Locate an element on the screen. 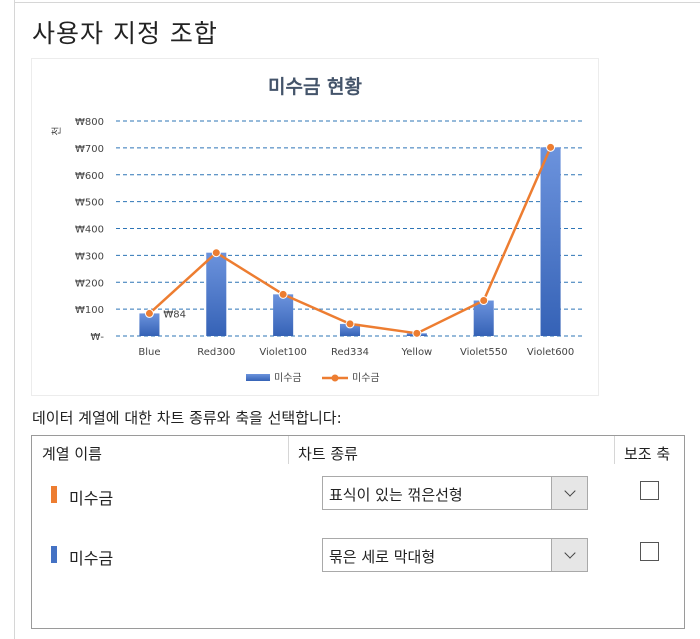 The image size is (700, 639). chart-type-dropdown: 묶은 세로 막대형 is located at coordinates (455, 555).